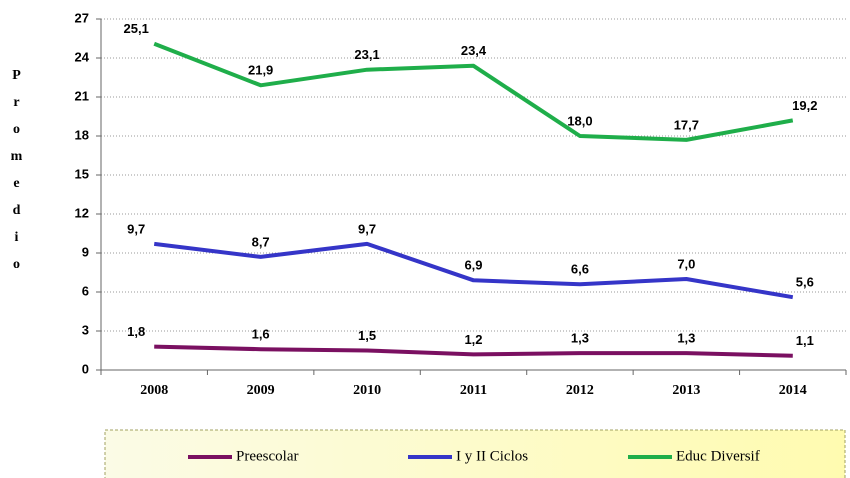  I want to click on data-label: 21,9, so click(260, 70).